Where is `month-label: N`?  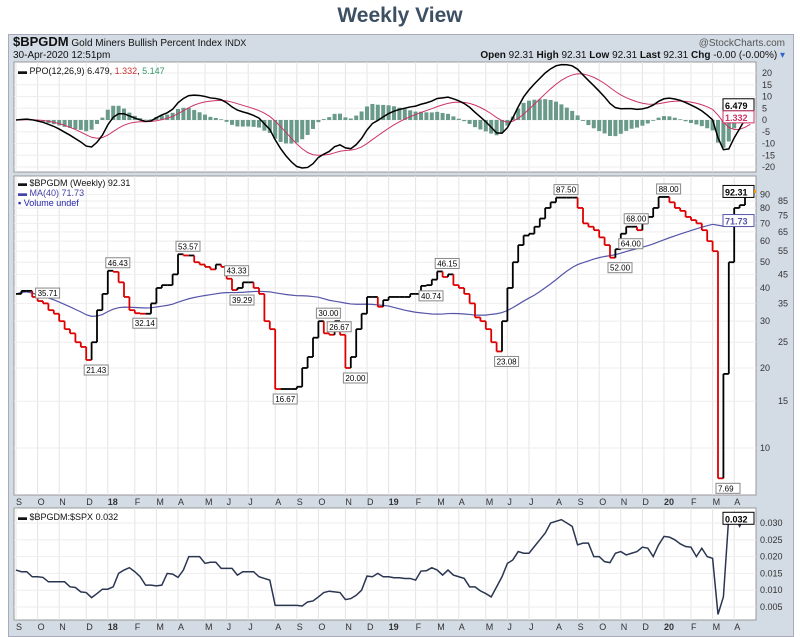 month-label: N is located at coordinates (348, 502).